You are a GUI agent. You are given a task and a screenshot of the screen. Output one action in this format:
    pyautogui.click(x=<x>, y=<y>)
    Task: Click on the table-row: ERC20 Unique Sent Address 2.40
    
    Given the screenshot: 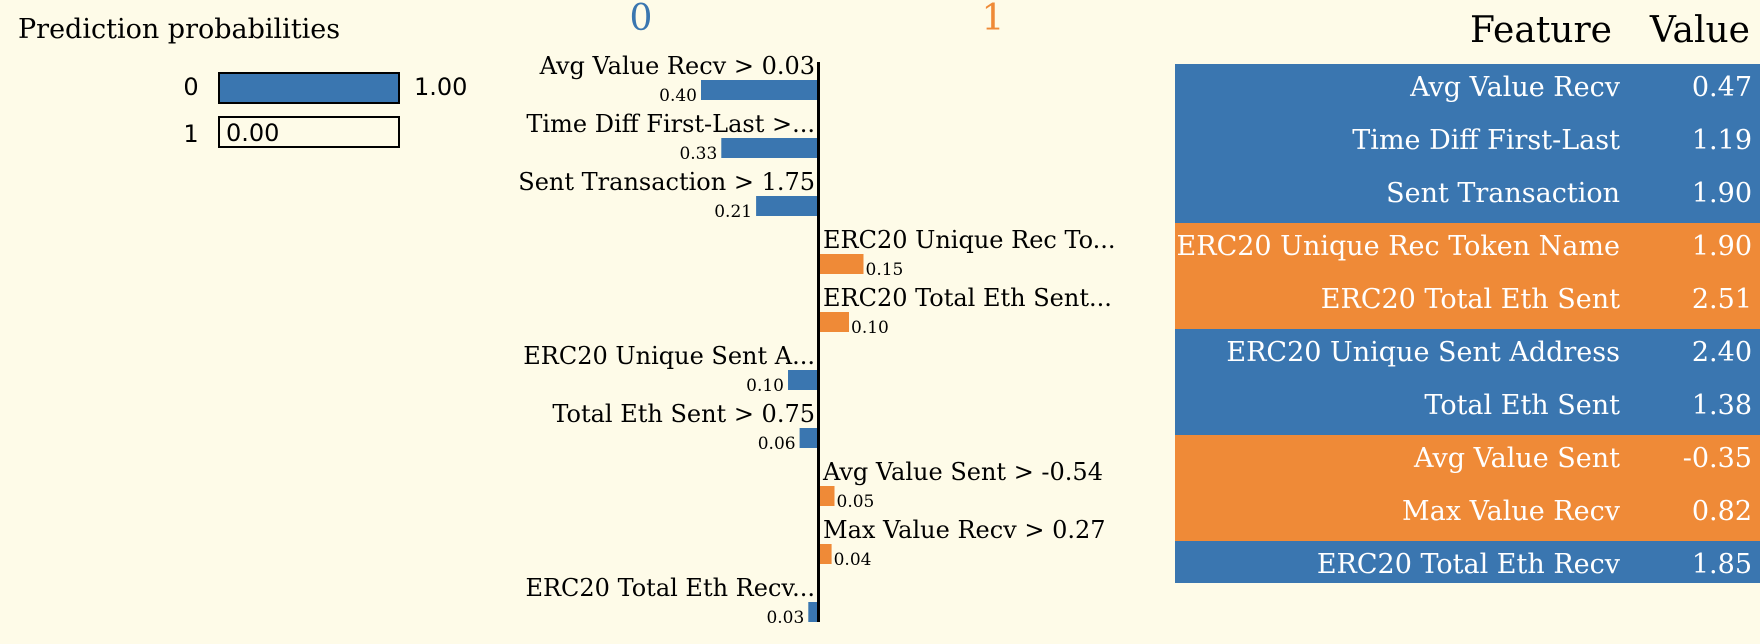 What is the action you would take?
    pyautogui.click(x=1467, y=355)
    